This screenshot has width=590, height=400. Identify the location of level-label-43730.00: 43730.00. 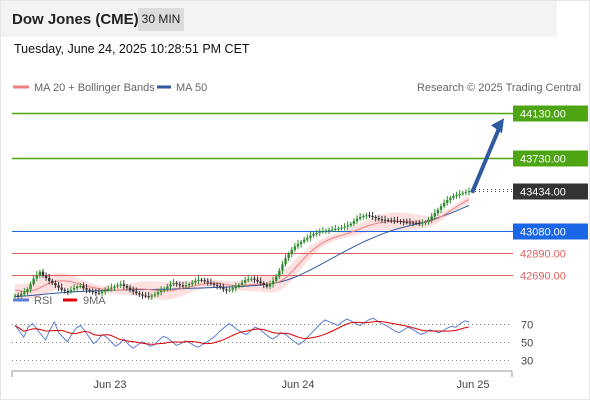
(543, 160).